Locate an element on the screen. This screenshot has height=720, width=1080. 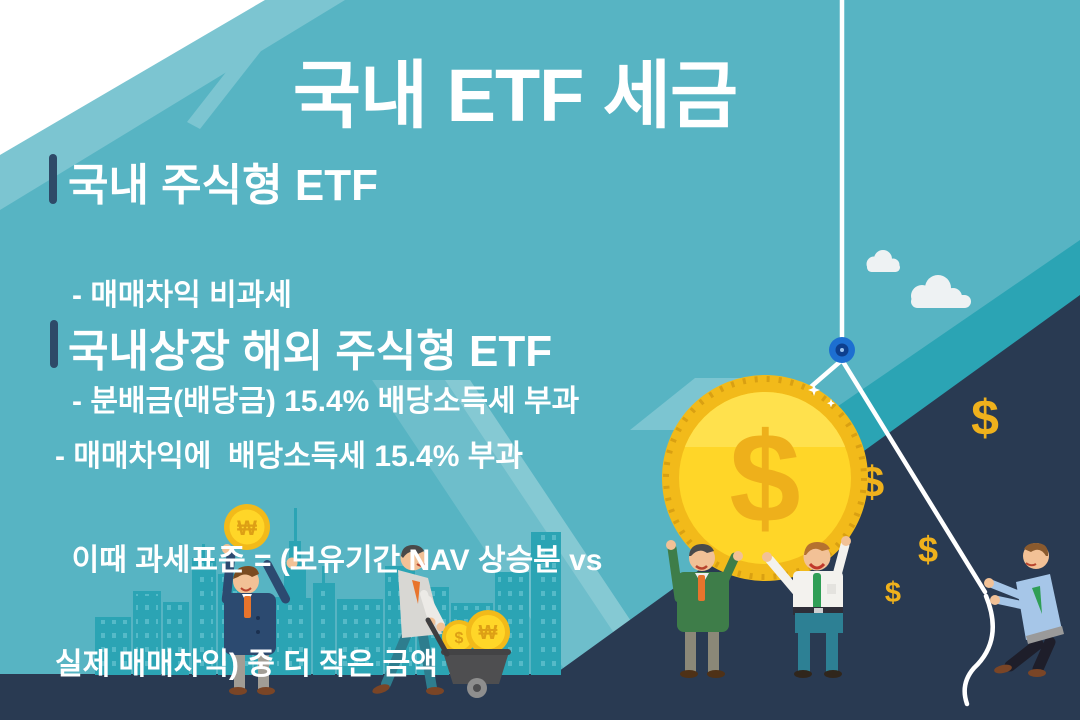
coin-dollar-symbol: $ is located at coordinates (764, 478).